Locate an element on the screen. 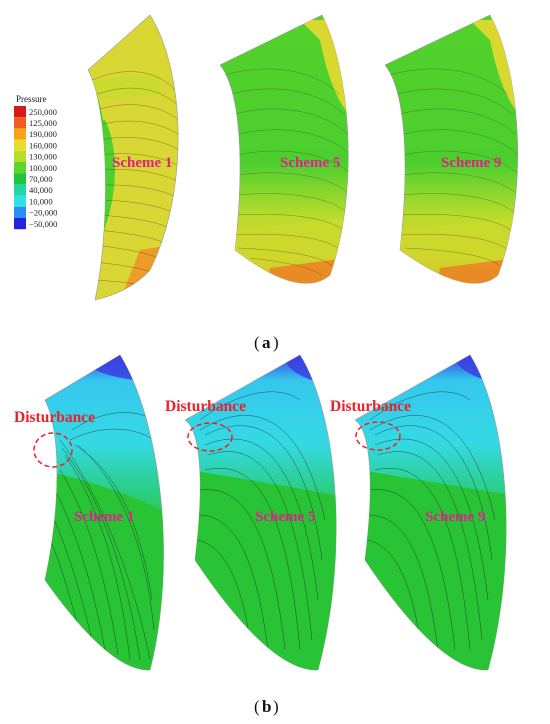  streamlines-b9 is located at coordinates (431, 521).